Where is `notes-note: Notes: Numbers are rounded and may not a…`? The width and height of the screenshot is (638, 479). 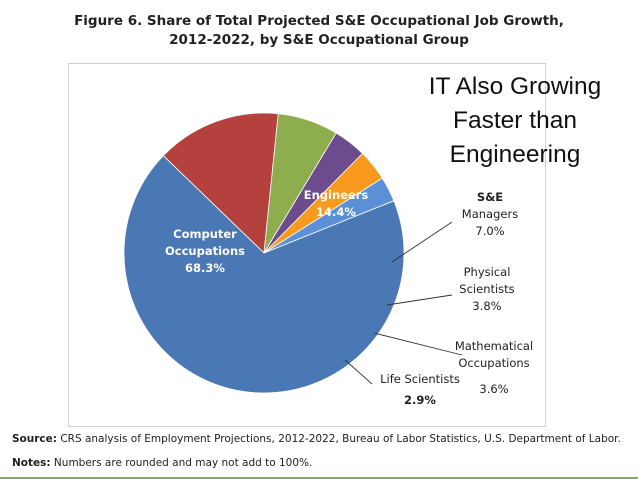
notes-note: Notes: Numbers are rounded and may not a… is located at coordinates (162, 463).